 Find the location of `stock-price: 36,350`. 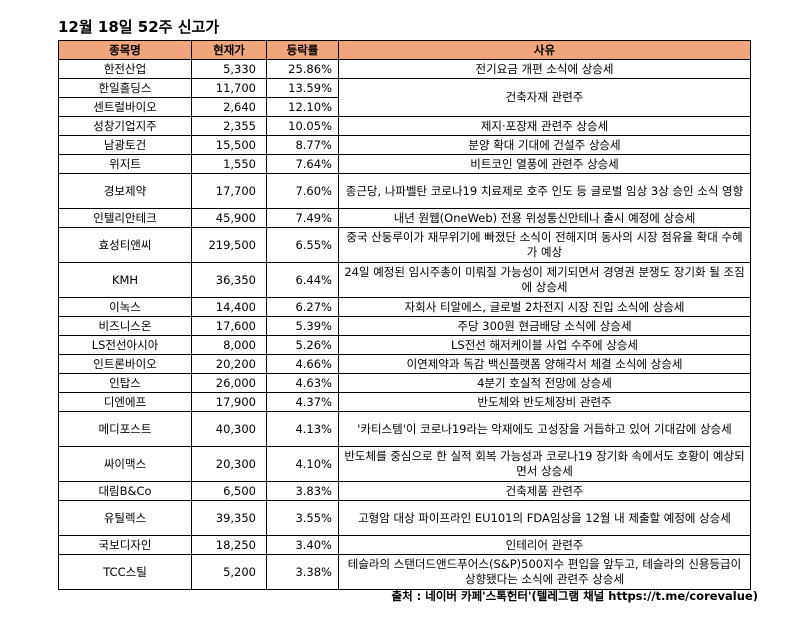

stock-price: 36,350 is located at coordinates (229, 280).